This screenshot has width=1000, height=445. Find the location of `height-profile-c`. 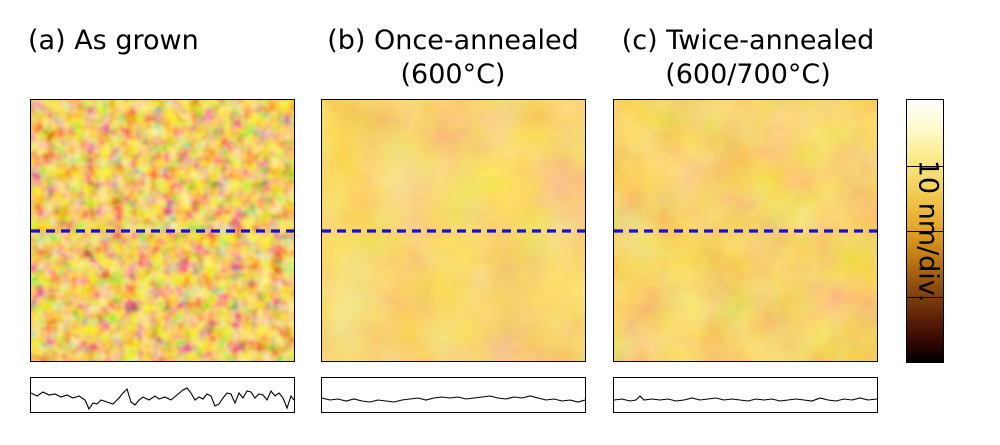

height-profile-c is located at coordinates (745, 395).